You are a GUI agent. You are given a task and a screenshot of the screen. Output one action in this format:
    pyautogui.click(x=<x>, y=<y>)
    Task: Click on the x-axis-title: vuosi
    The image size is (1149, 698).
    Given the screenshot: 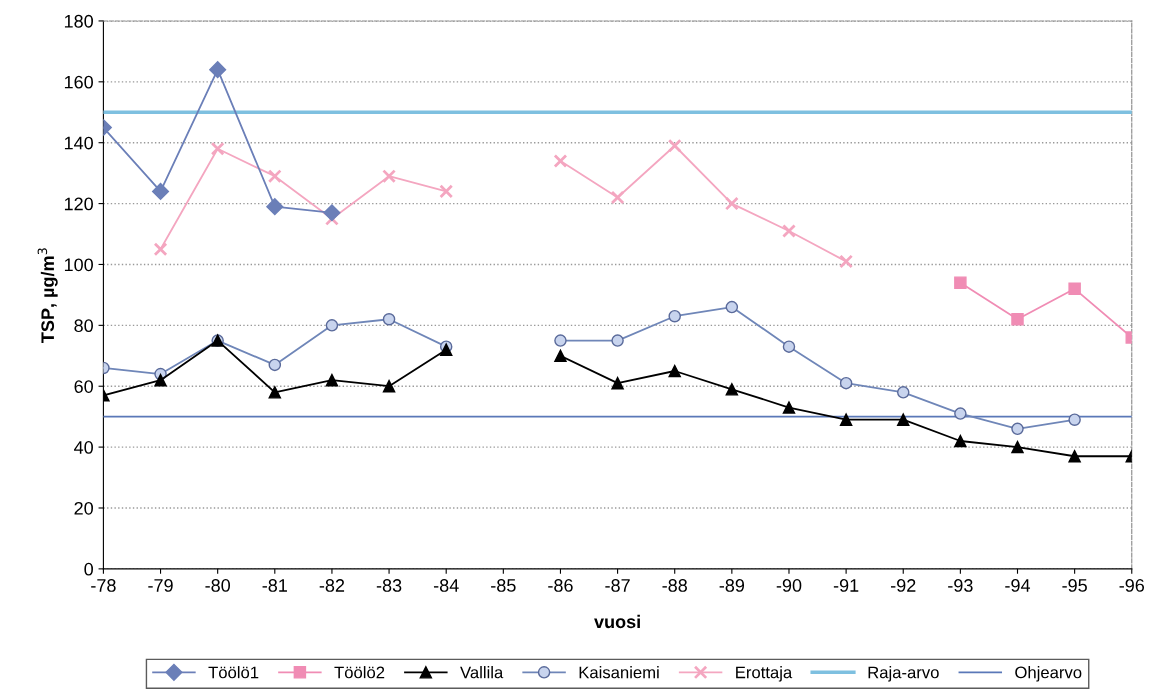 What is the action you would take?
    pyautogui.click(x=617, y=621)
    